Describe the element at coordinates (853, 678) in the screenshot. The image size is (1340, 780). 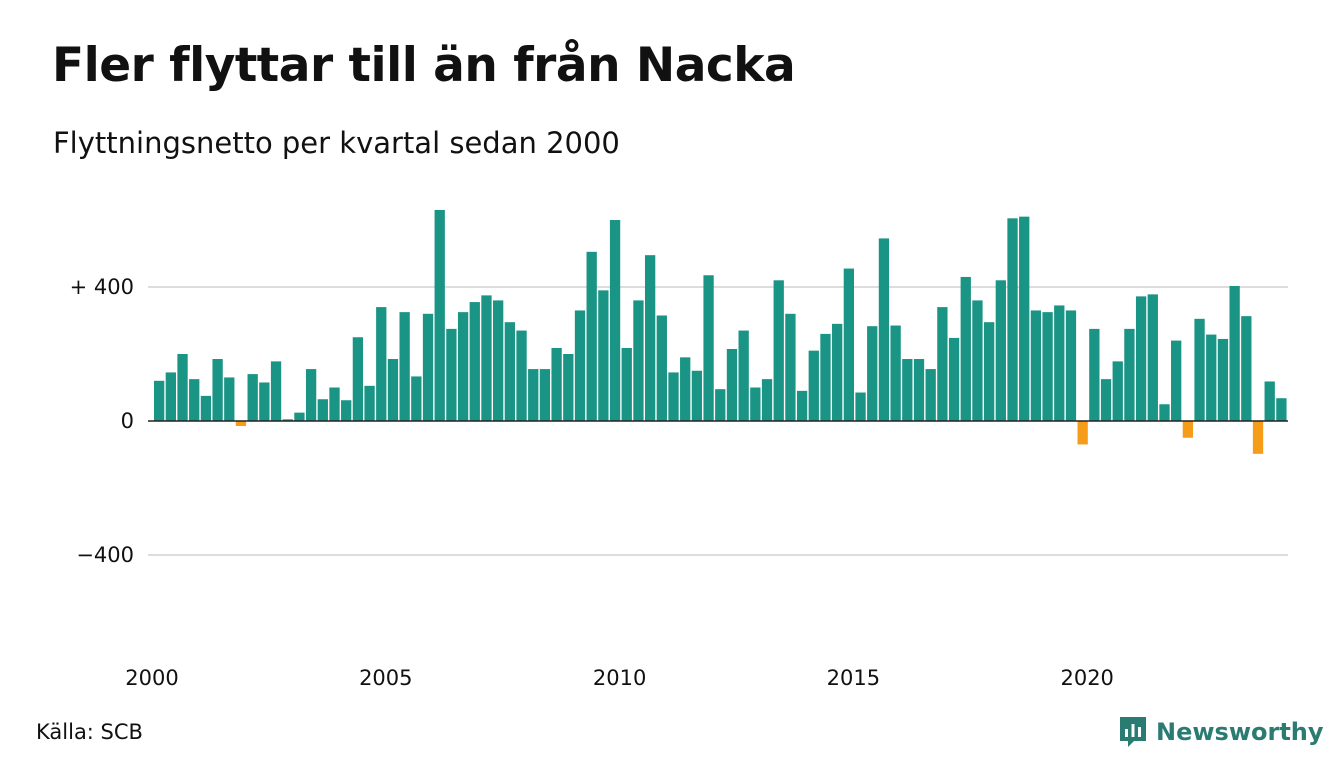
I see `x-tick-label: 2015` at that location.